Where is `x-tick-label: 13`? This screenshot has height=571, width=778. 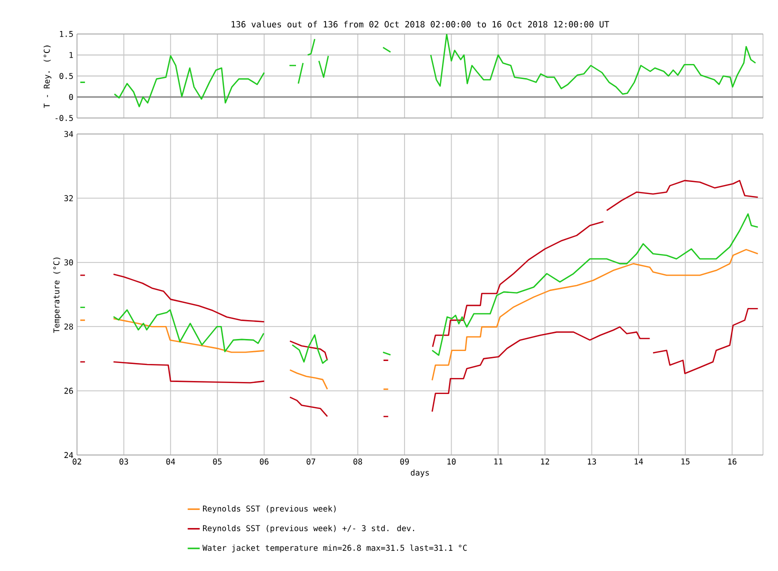
x-tick-label: 13 is located at coordinates (592, 461).